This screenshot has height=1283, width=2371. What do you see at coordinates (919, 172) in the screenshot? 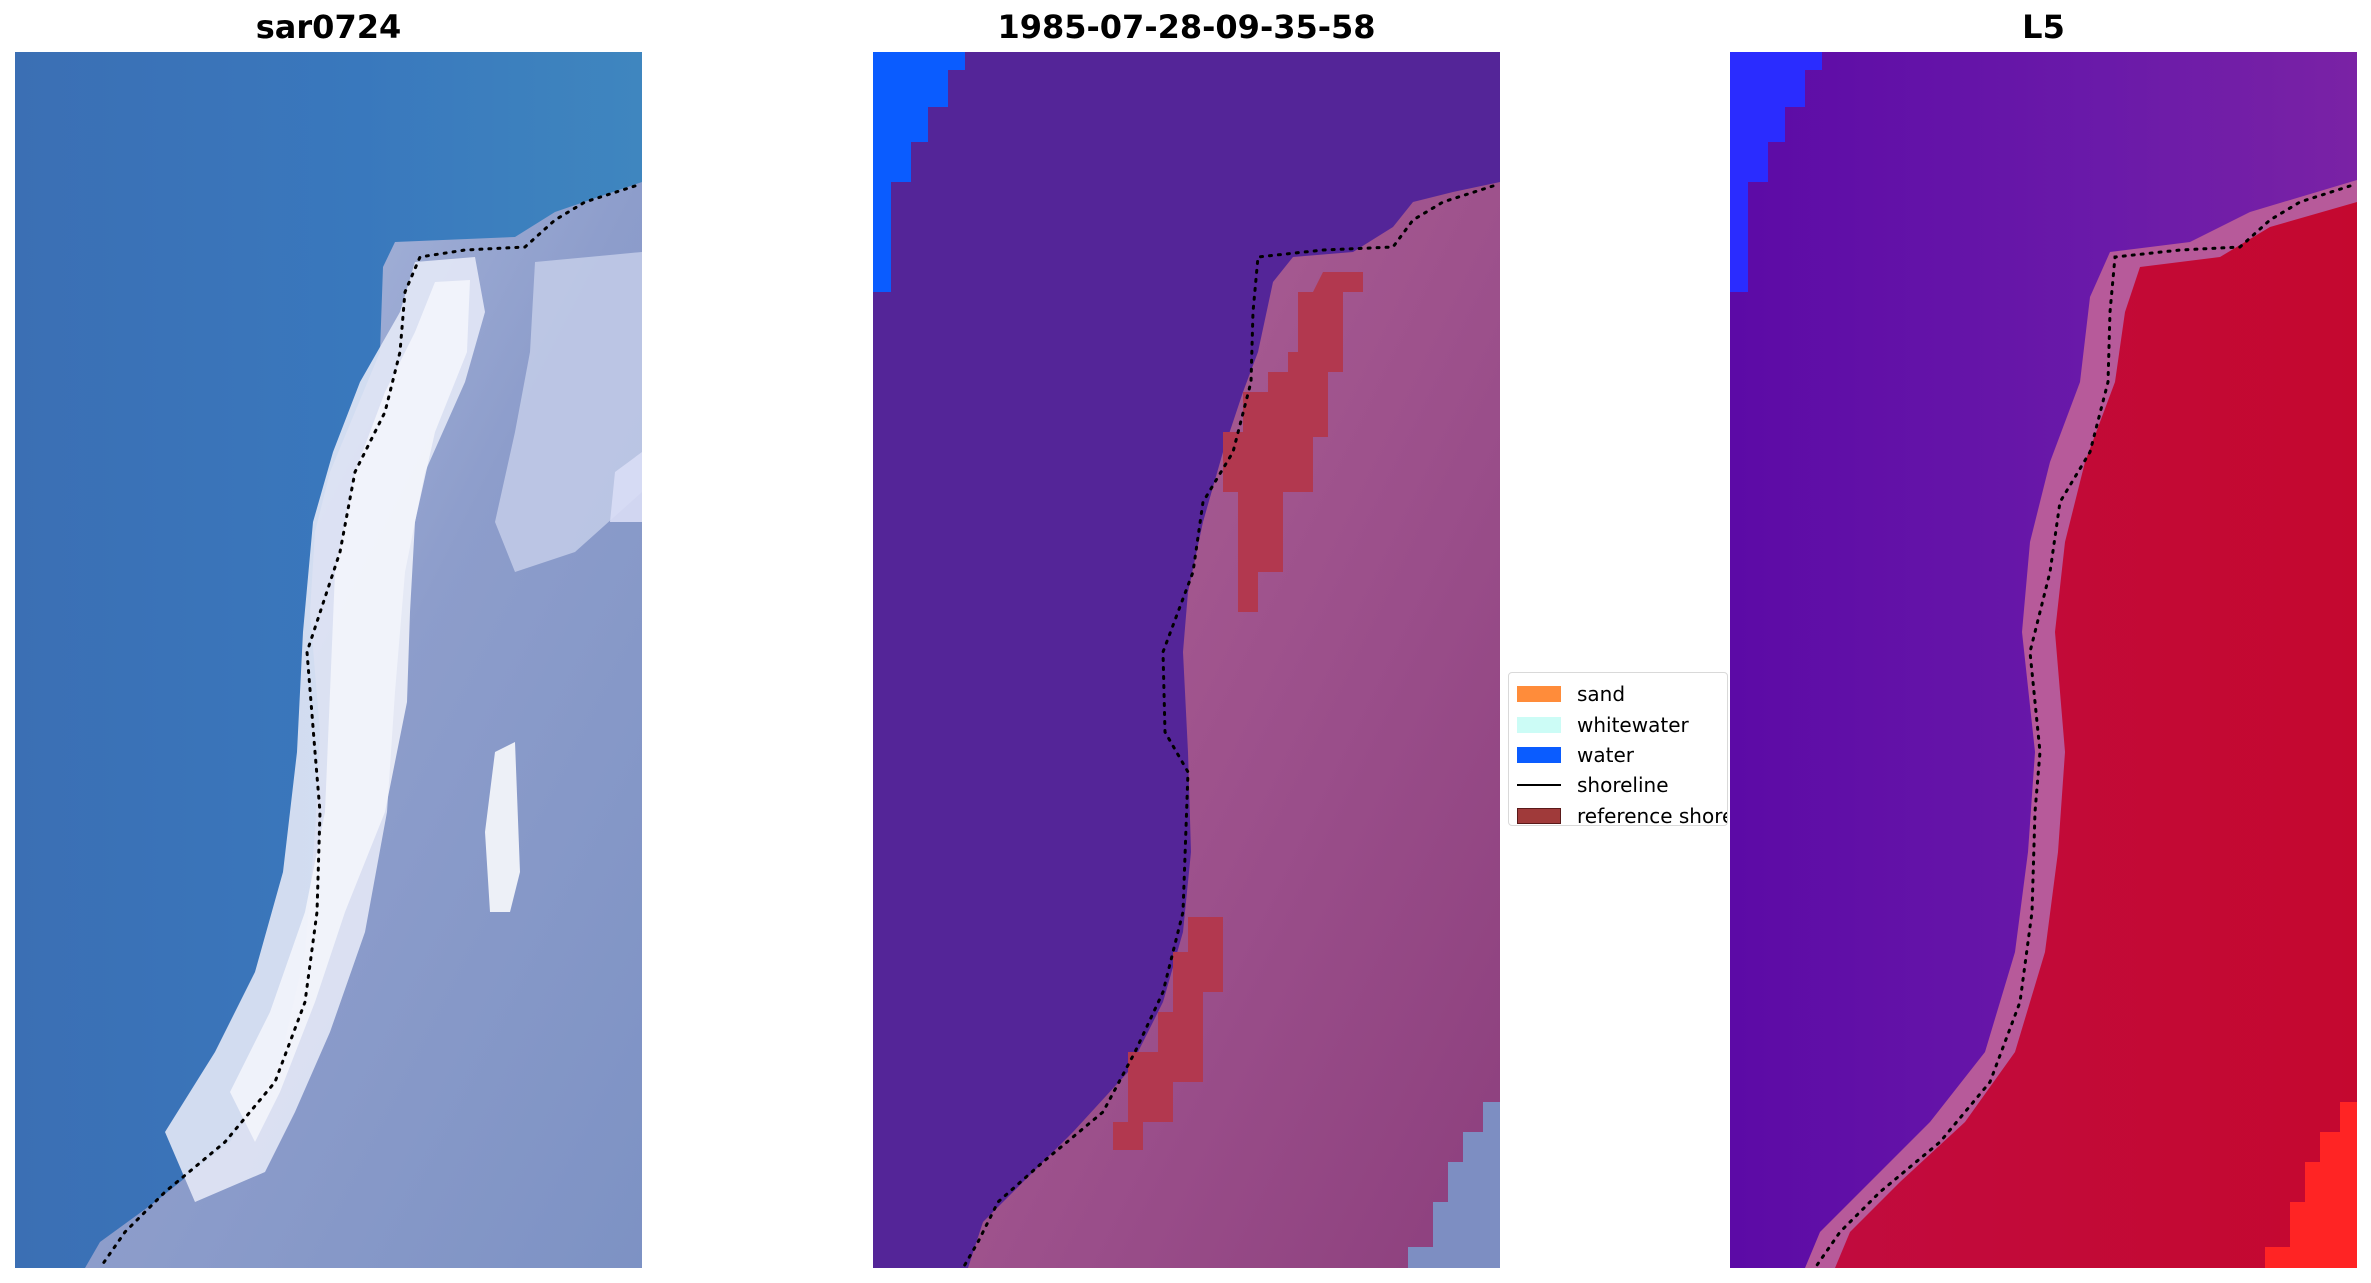
I see `class-water-mask-top` at bounding box center [919, 172].